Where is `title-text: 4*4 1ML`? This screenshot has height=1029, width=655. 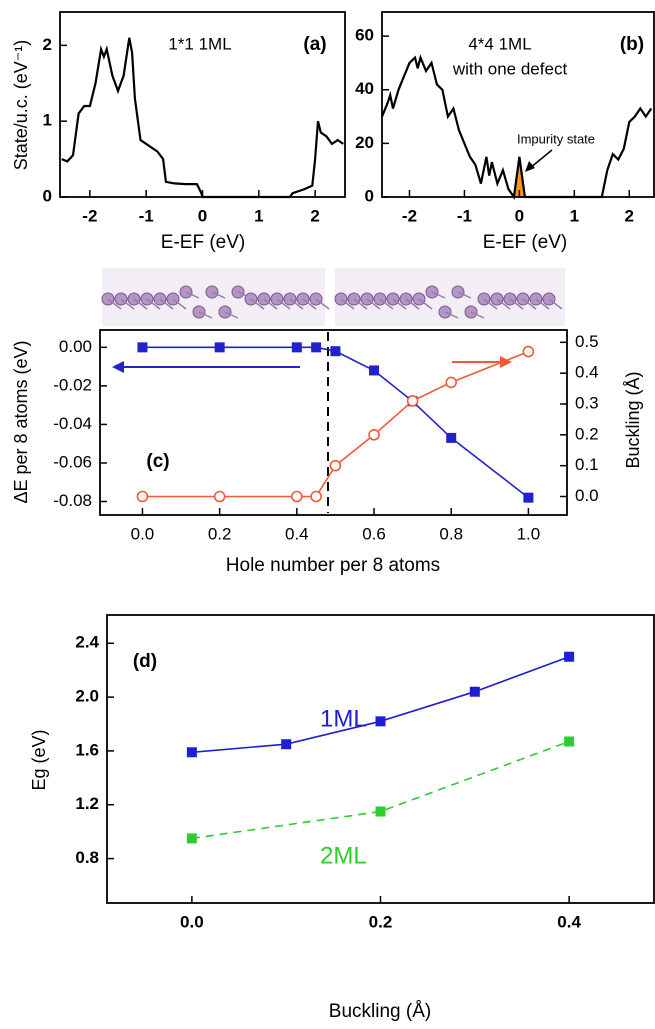 title-text: 4*4 1ML is located at coordinates (499, 43).